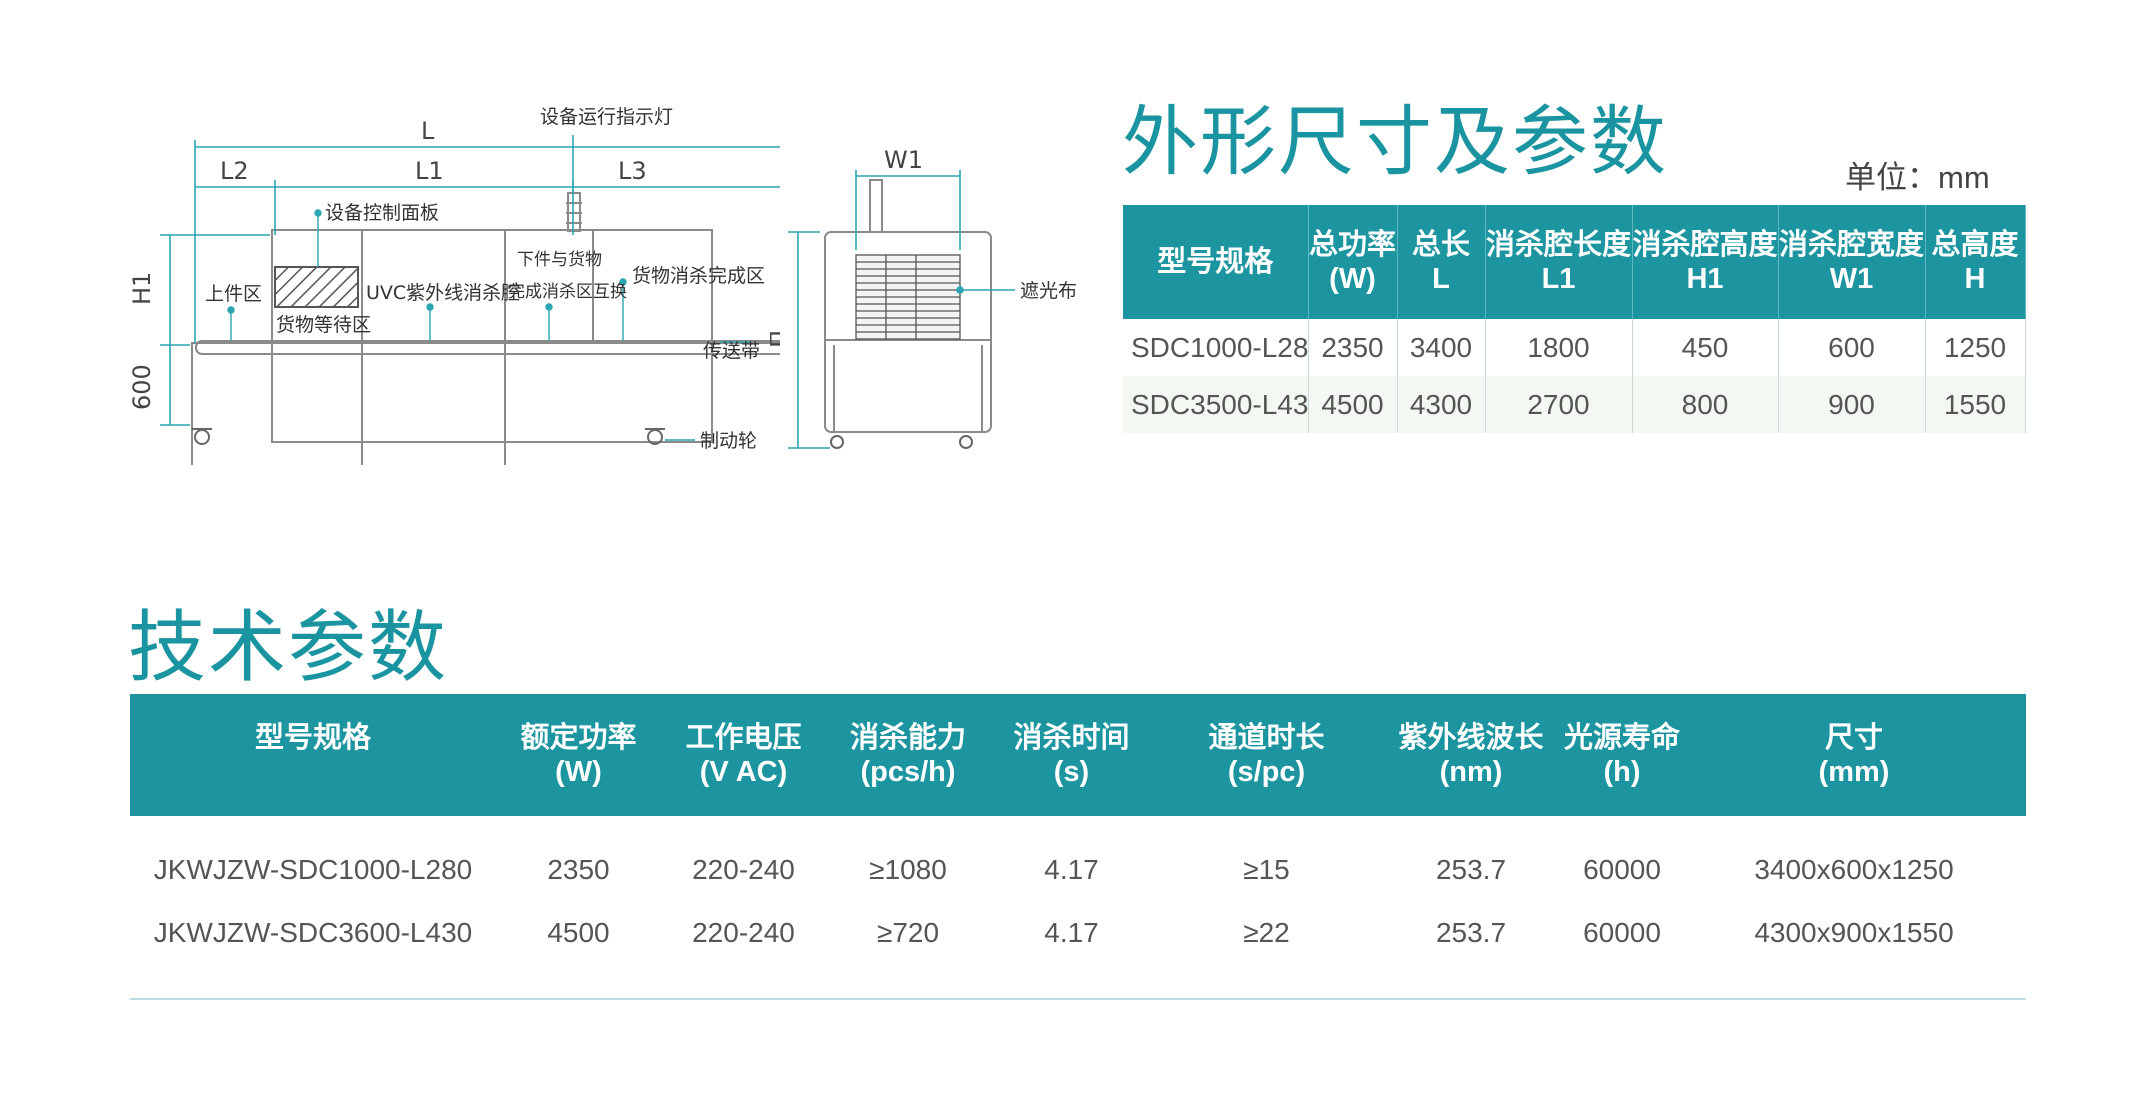 This screenshot has width=2147, height=1093. I want to click on table-cell: ≥1080, so click(908, 869).